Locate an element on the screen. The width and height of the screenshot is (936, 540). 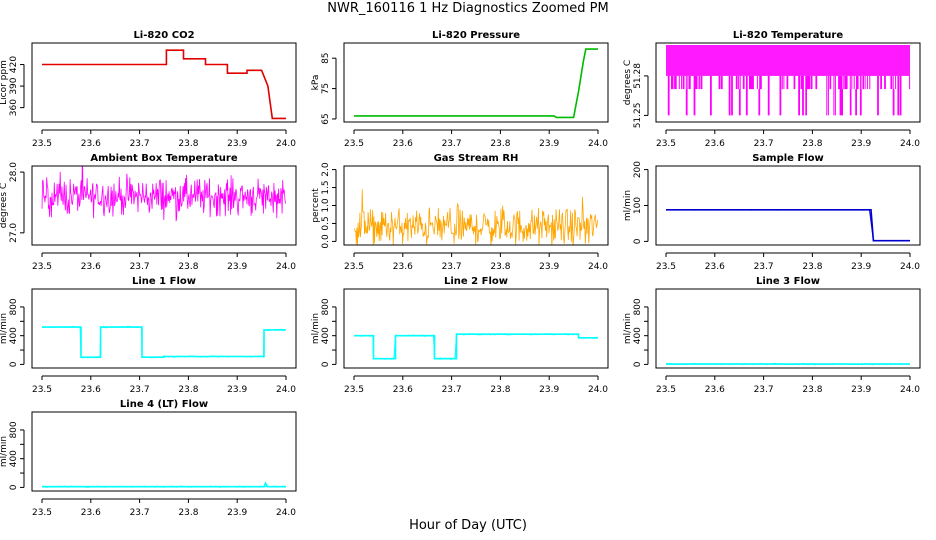
figure-title: NWR_160116 1 Hz Diagnostics Zoomed PM is located at coordinates (468, 8).